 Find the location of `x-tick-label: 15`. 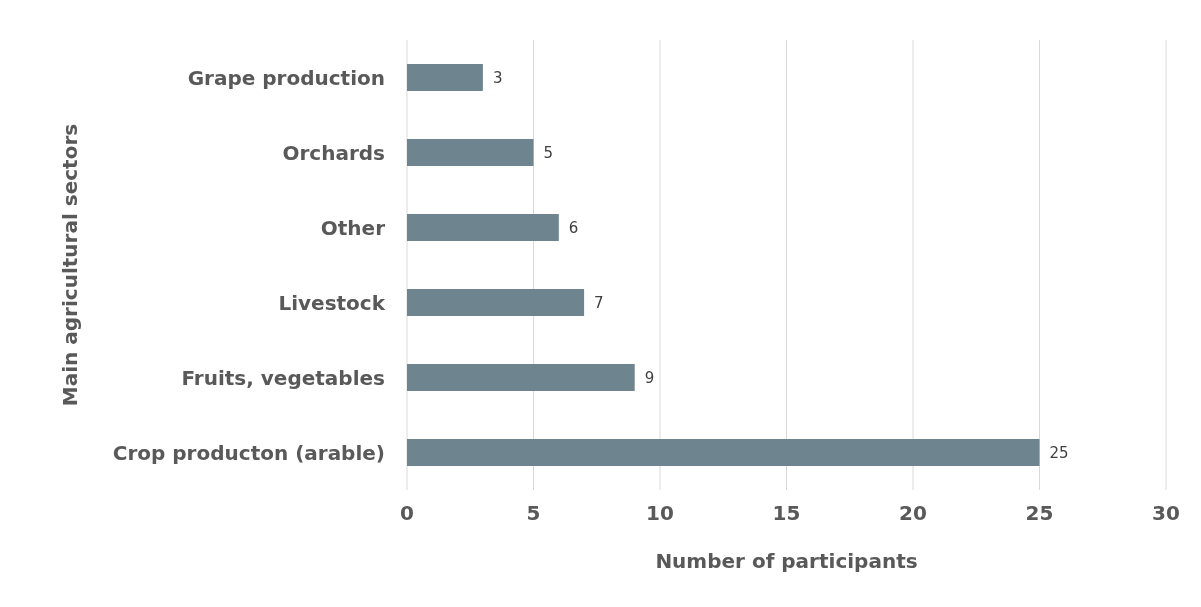

x-tick-label: 15 is located at coordinates (786, 513).